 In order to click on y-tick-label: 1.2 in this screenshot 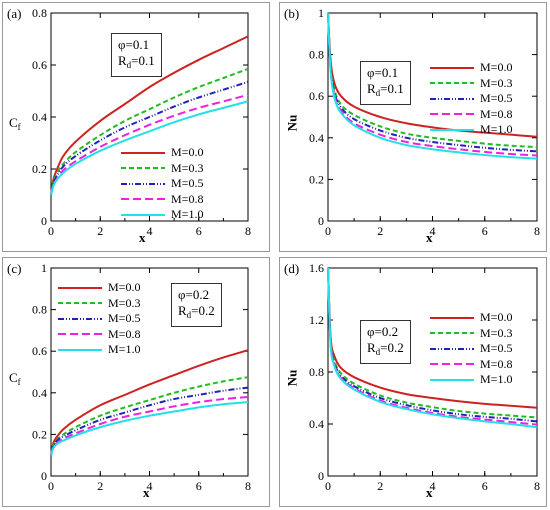, I will do `click(316, 320)`.